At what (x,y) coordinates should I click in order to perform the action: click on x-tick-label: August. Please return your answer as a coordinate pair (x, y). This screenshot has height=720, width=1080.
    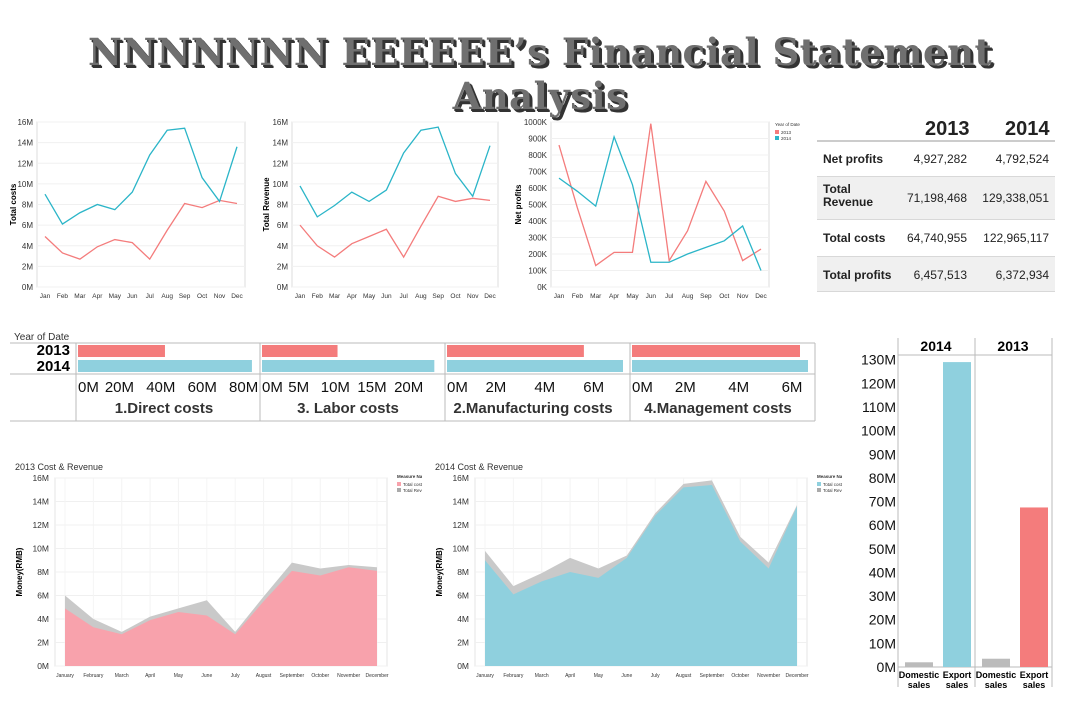
    Looking at the image, I should click on (684, 676).